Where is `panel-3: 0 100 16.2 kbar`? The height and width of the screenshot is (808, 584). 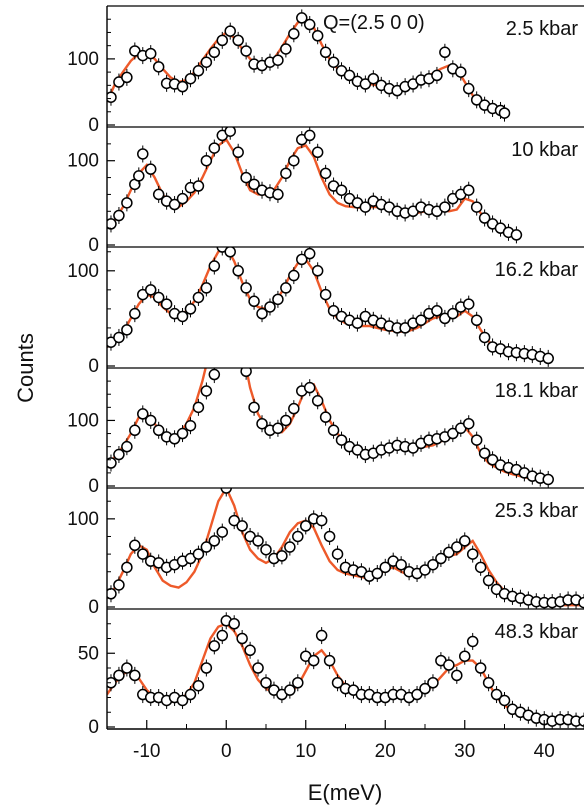 panel-3: 0 100 16.2 kbar is located at coordinates (325, 311).